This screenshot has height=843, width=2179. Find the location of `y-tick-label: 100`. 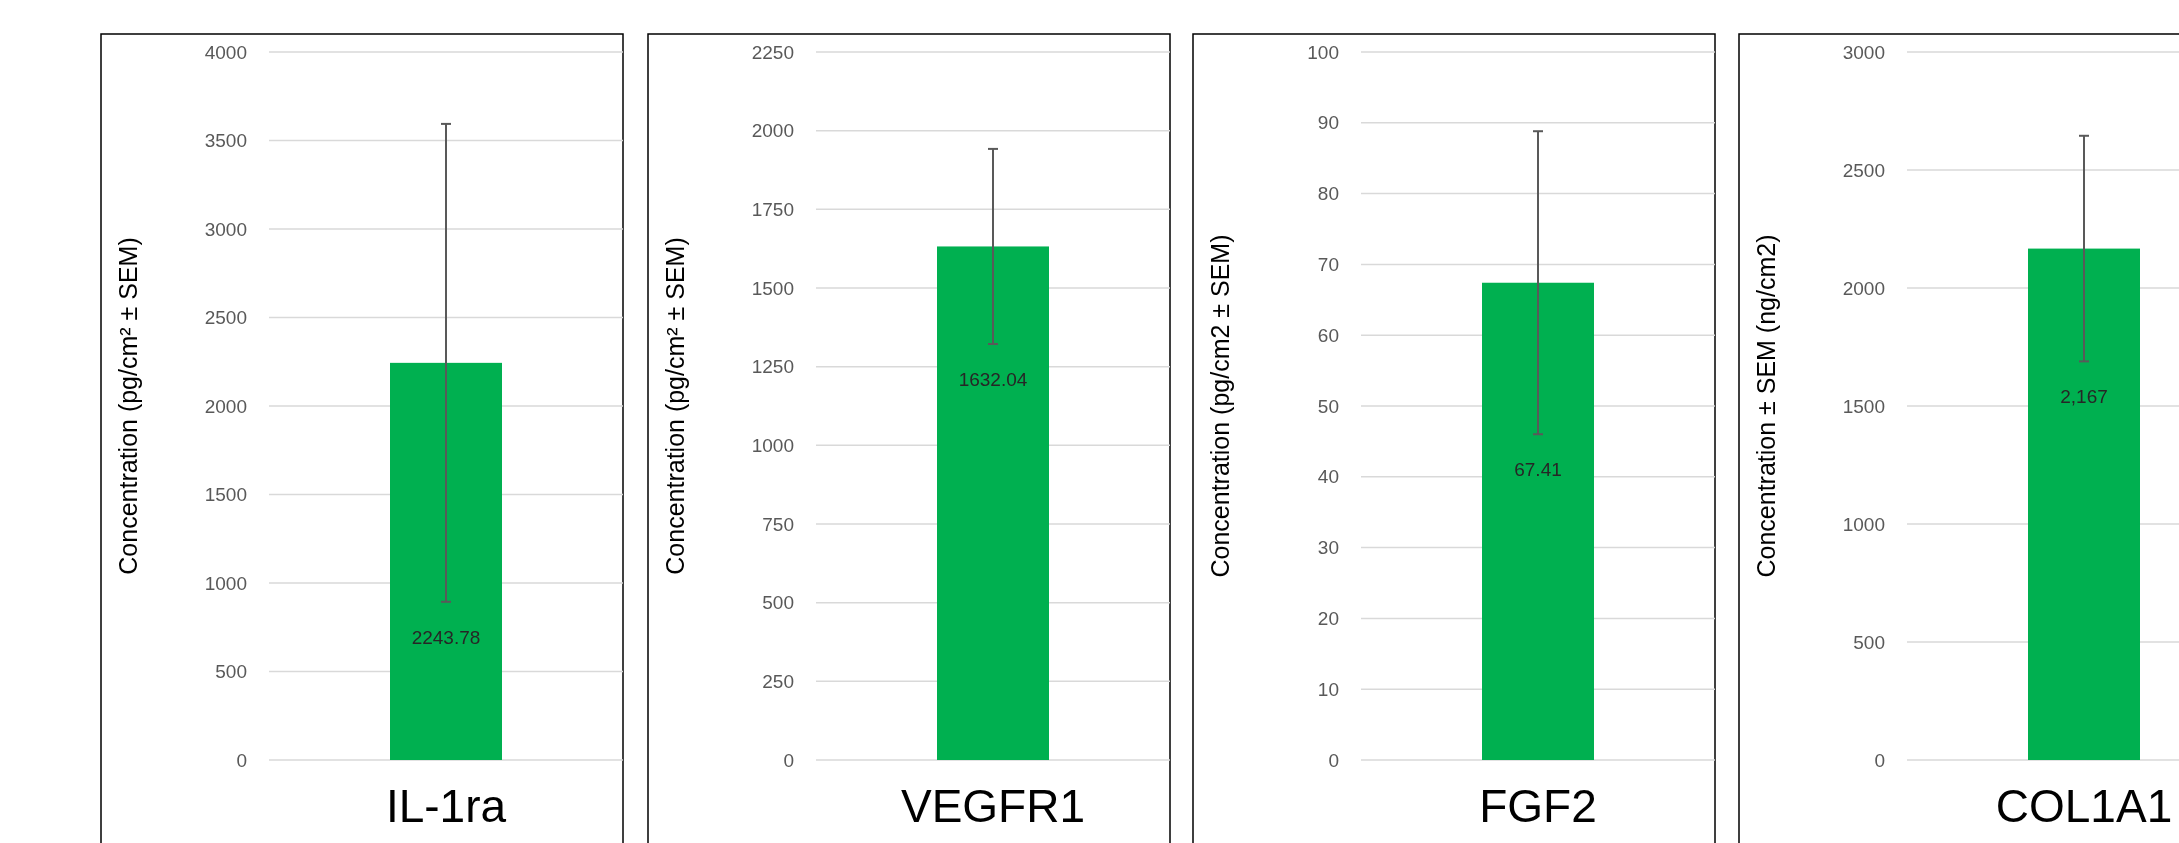

y-tick-label: 100 is located at coordinates (1323, 52).